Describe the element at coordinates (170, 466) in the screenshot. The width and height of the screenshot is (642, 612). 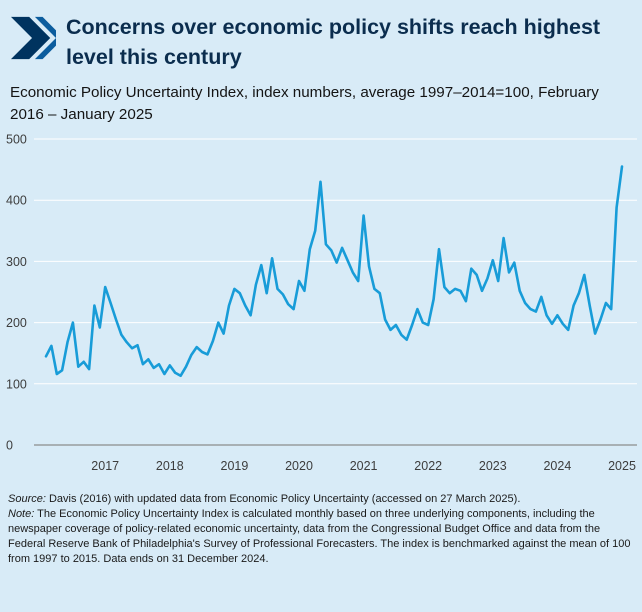
I see `x-axis-tick-label: 2018` at that location.